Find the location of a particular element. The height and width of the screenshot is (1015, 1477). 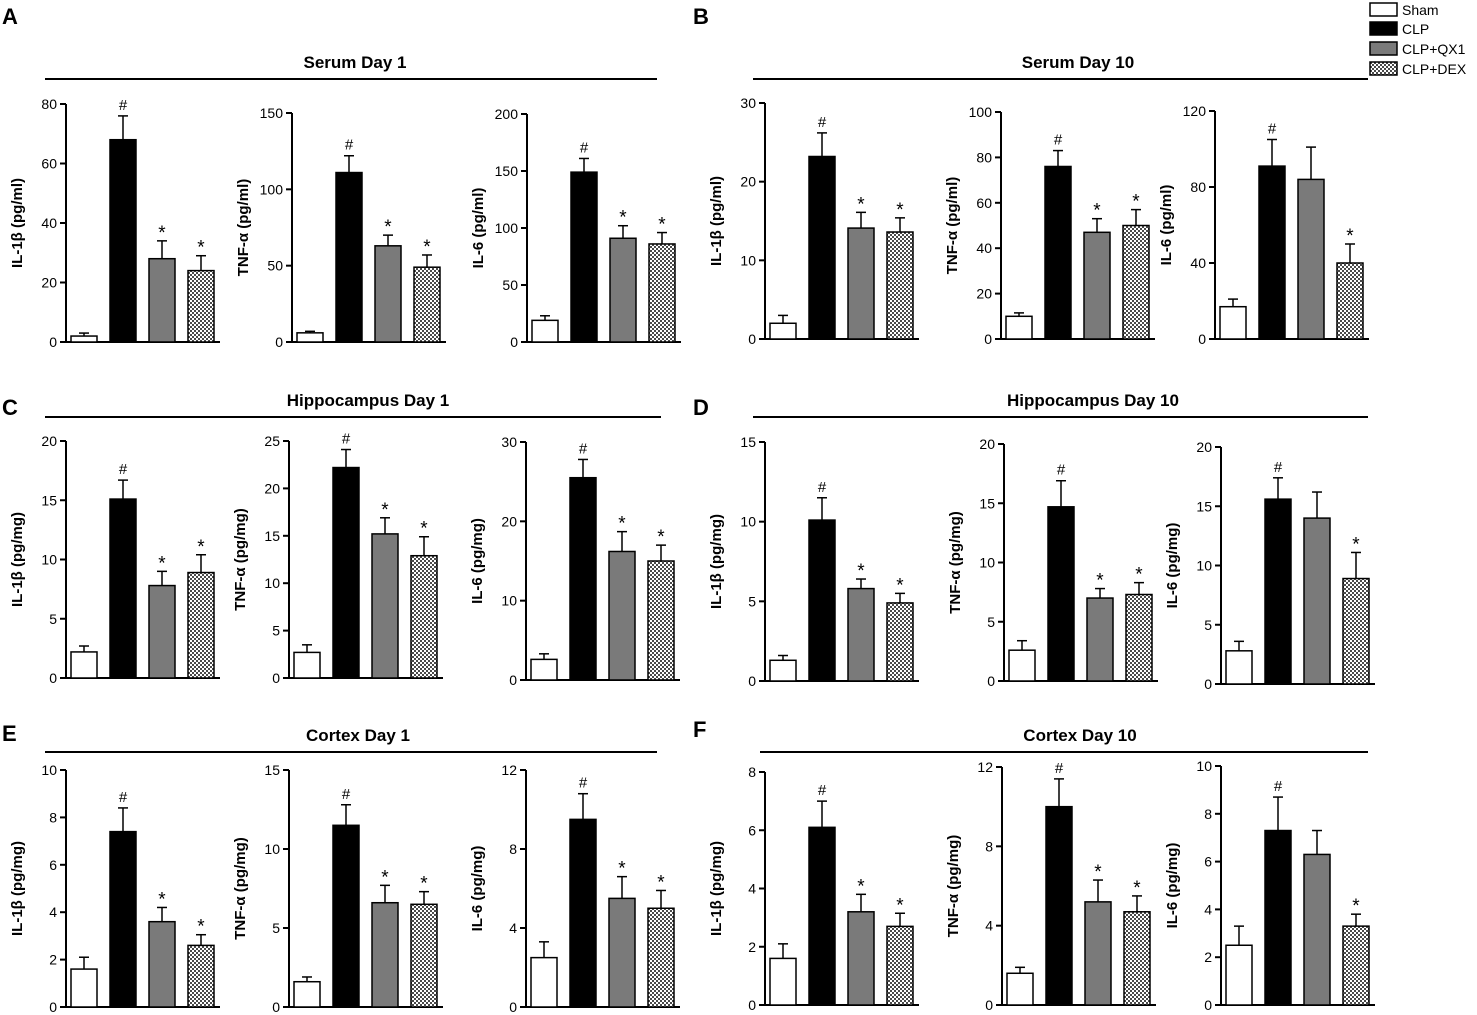

legend-swatch-qx1 is located at coordinates (1383, 48).